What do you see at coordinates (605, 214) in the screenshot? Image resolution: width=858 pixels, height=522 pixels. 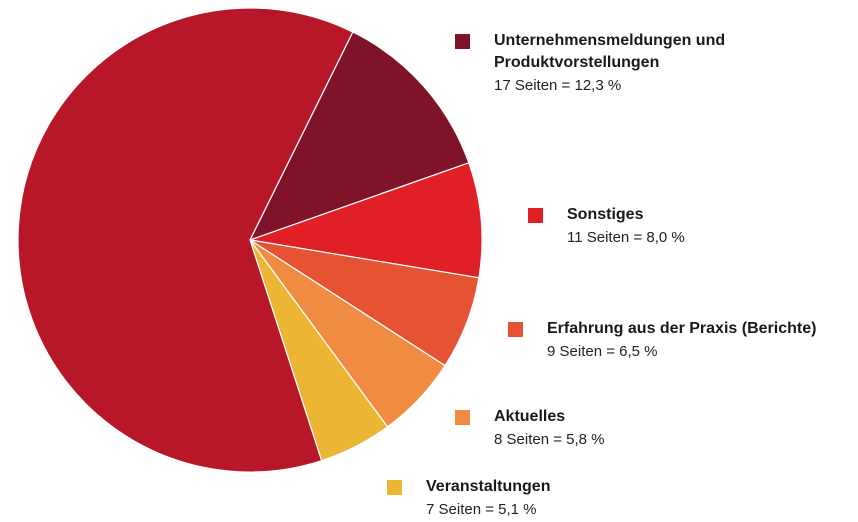 I see `legend-label: Sonstiges` at bounding box center [605, 214].